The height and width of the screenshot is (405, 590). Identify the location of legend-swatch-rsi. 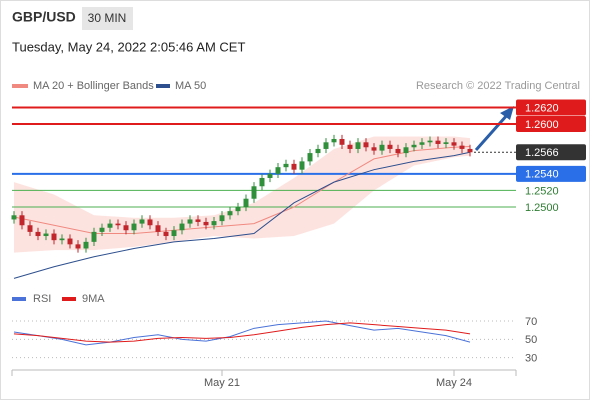
(19, 299).